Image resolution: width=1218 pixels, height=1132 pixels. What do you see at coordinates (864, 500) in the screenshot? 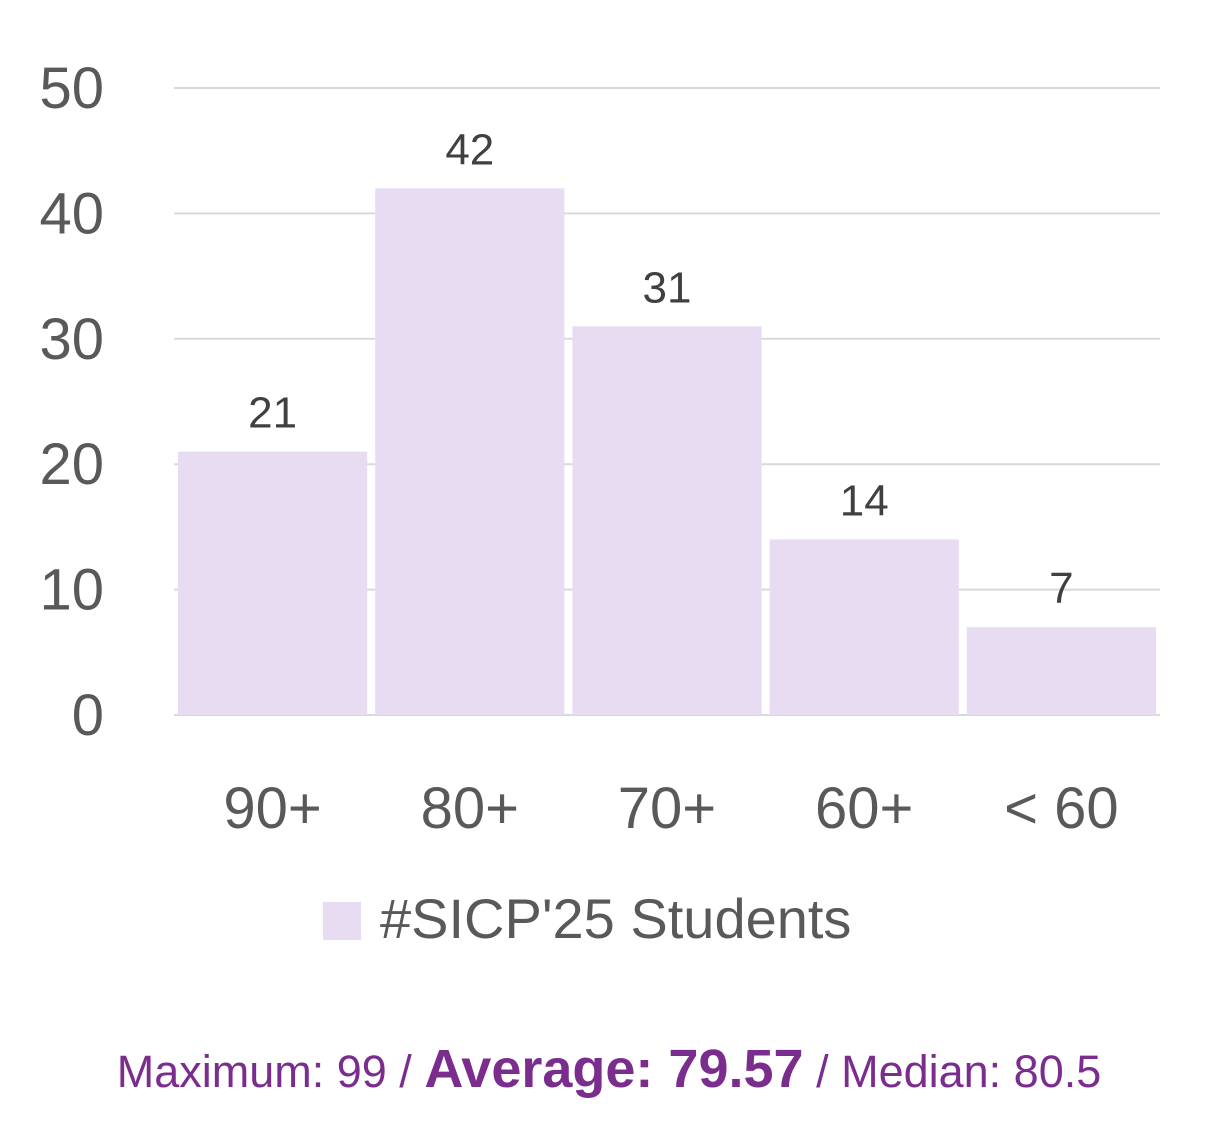
I see `data-label: 14` at bounding box center [864, 500].